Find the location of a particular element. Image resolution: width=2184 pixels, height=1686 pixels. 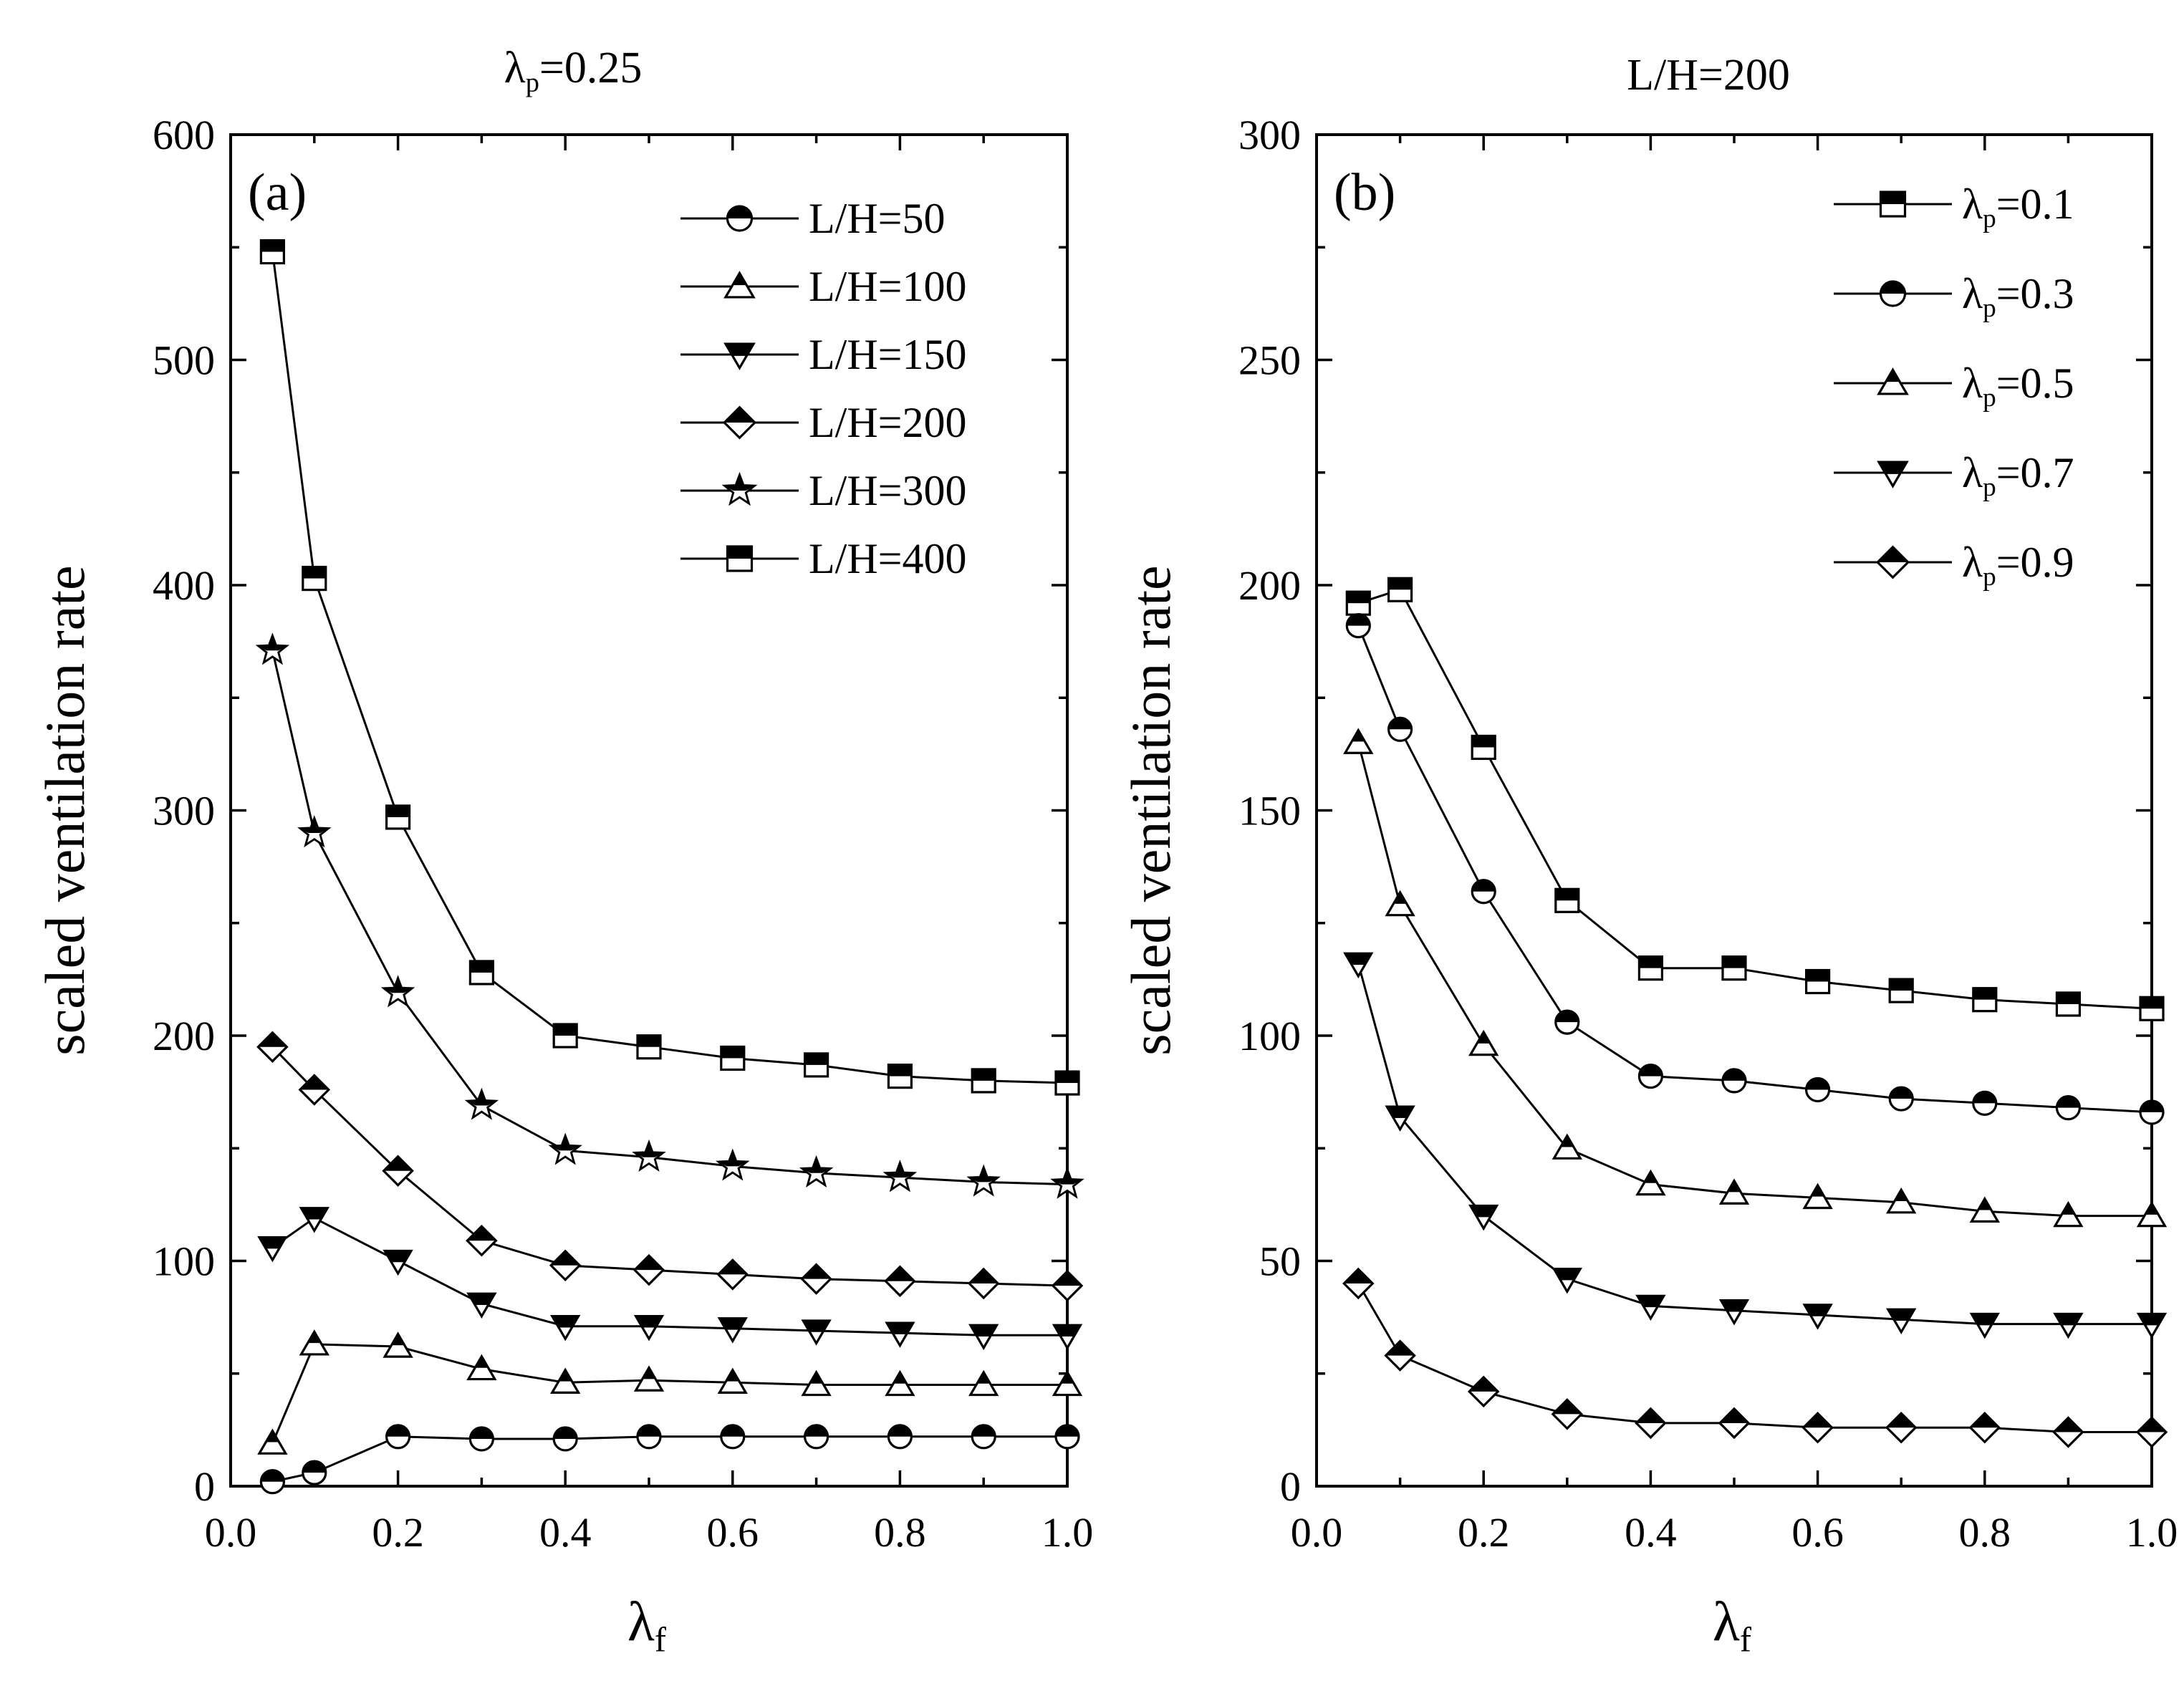

legend-label: λp=0.5 is located at coordinates (2018, 386).